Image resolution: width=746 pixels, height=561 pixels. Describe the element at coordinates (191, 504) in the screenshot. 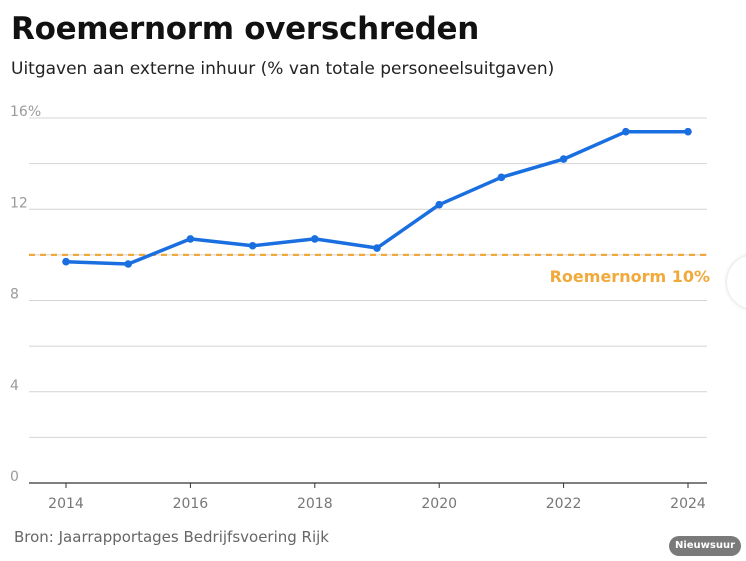

I see `x-tick-label: 2016` at that location.